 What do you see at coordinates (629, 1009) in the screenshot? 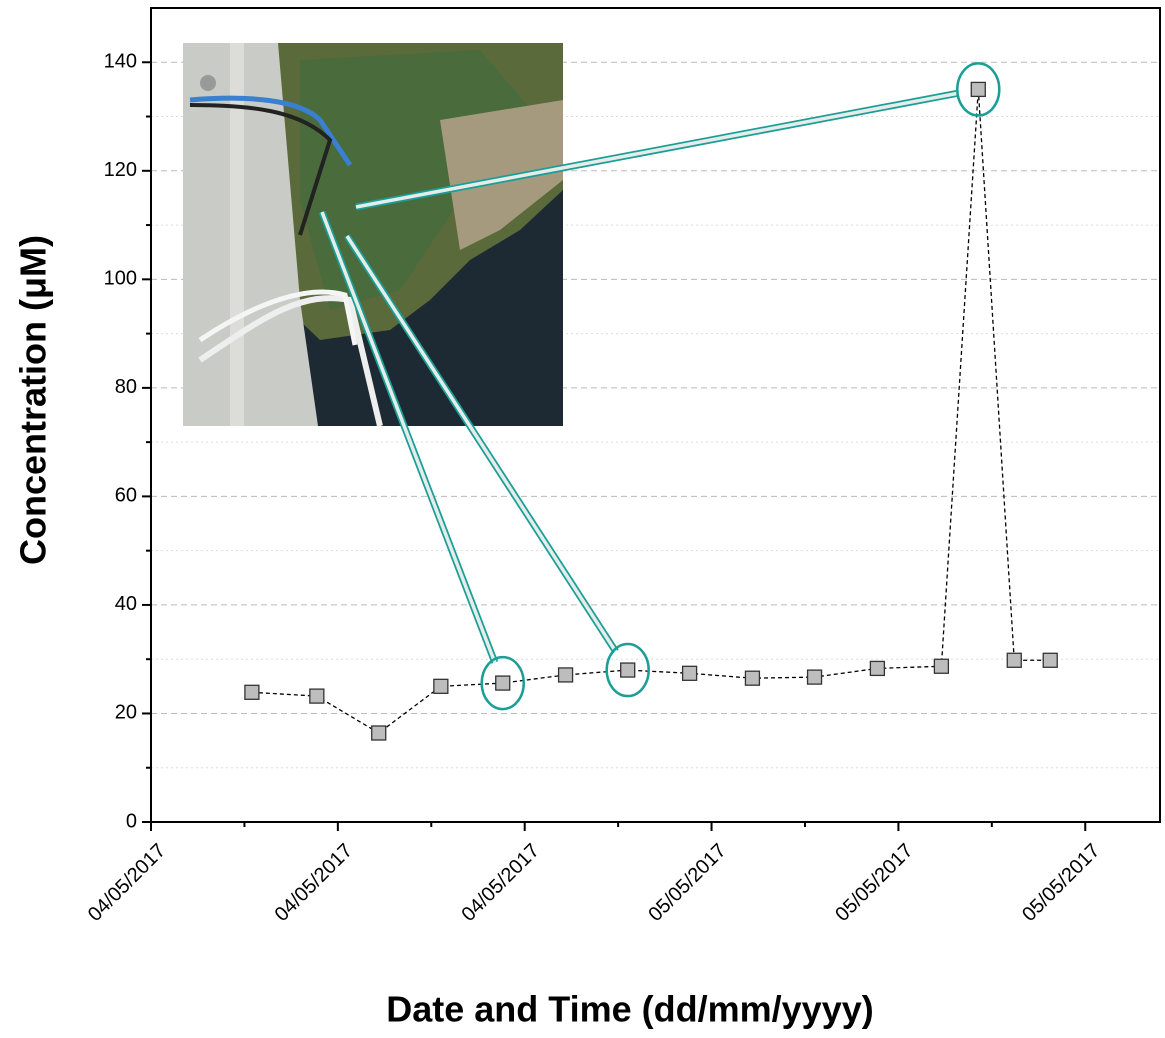
I see `x-axis-title: Date and Time (dd/mm/yyyy)` at bounding box center [629, 1009].